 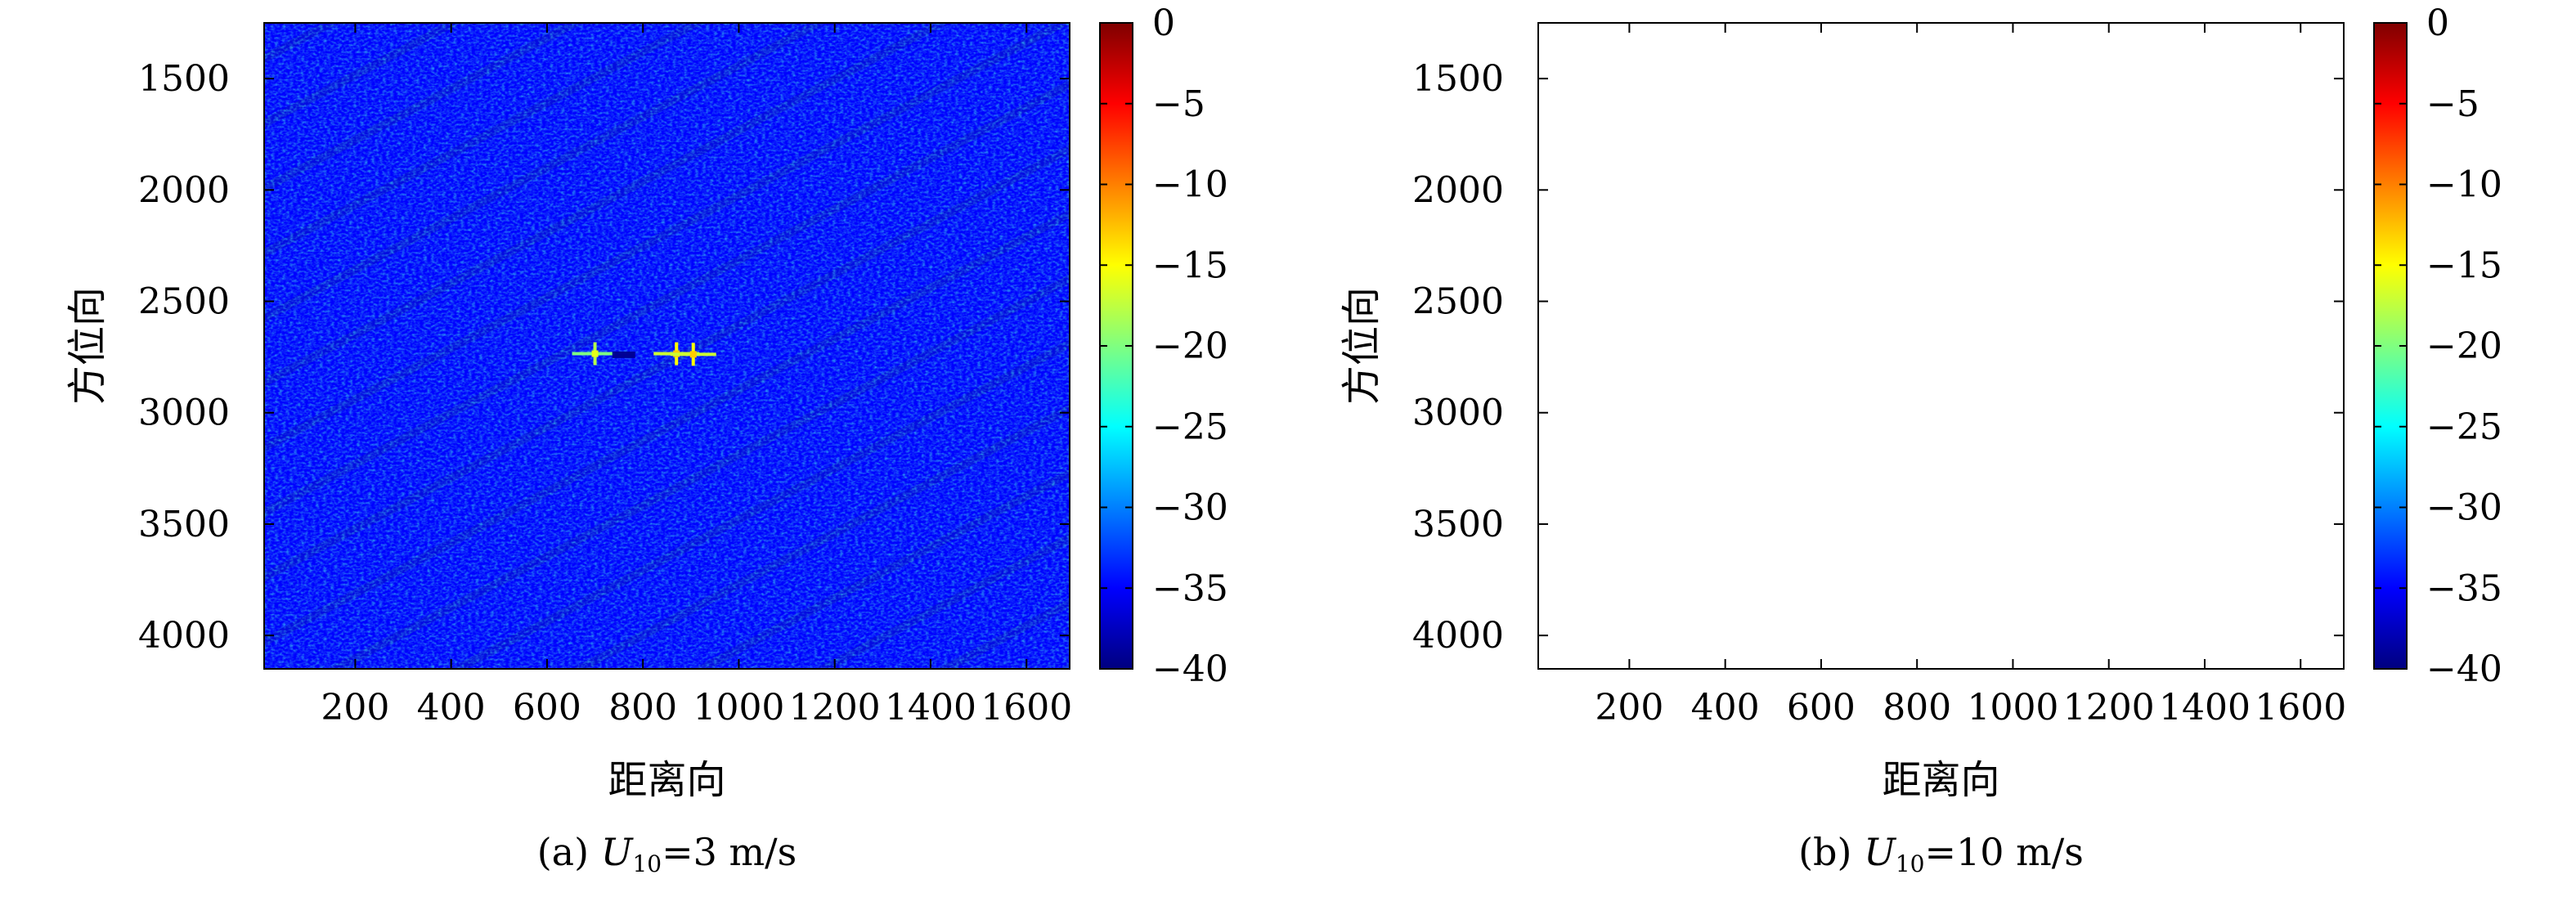 I want to click on panel-caption: (b) U10=10 m/s, so click(x=1941, y=853).